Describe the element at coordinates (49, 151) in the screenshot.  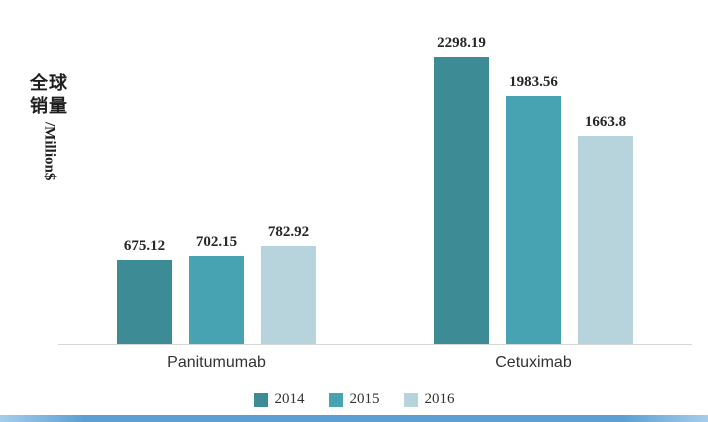
I see `y-axis-label-unit: /Million$` at that location.